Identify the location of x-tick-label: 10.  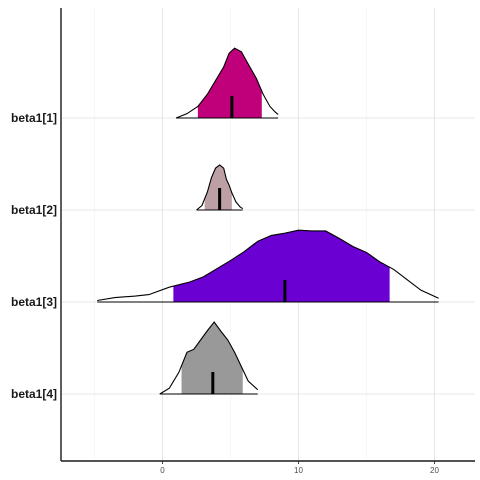
(298, 470).